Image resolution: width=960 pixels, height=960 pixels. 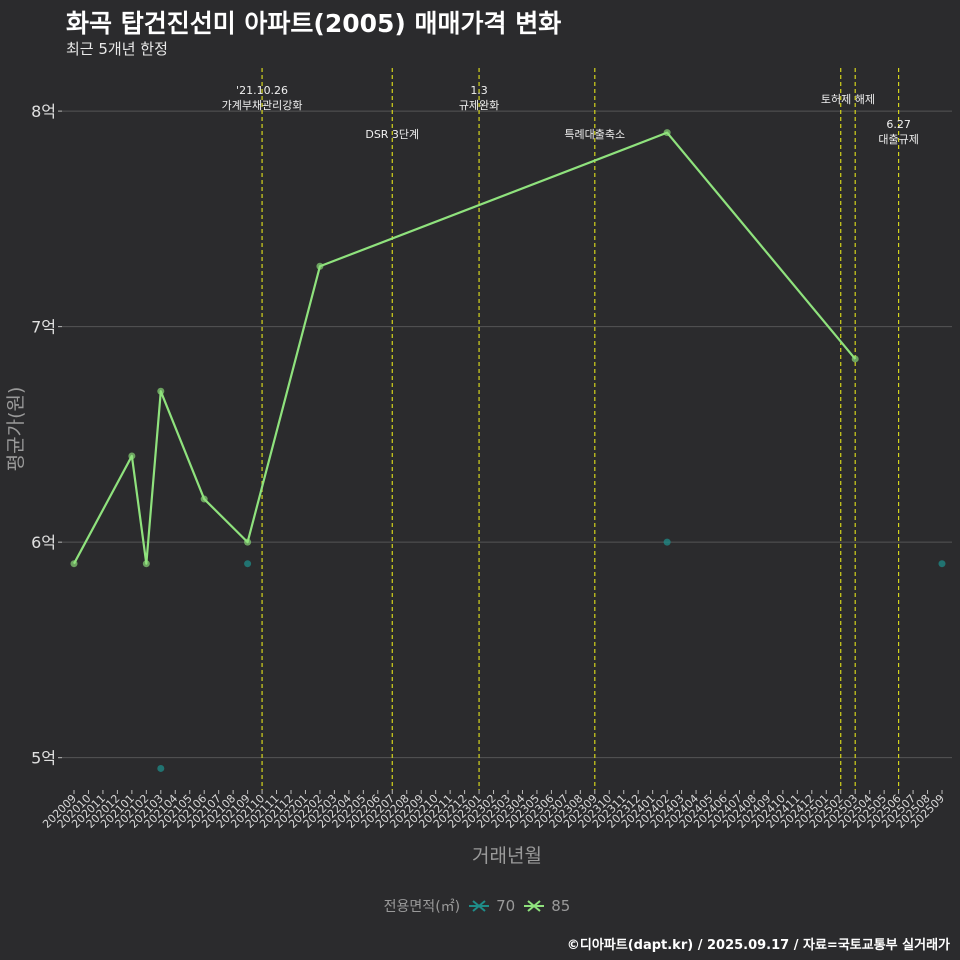 I want to click on y-tick-label: 8억, so click(x=43, y=111).